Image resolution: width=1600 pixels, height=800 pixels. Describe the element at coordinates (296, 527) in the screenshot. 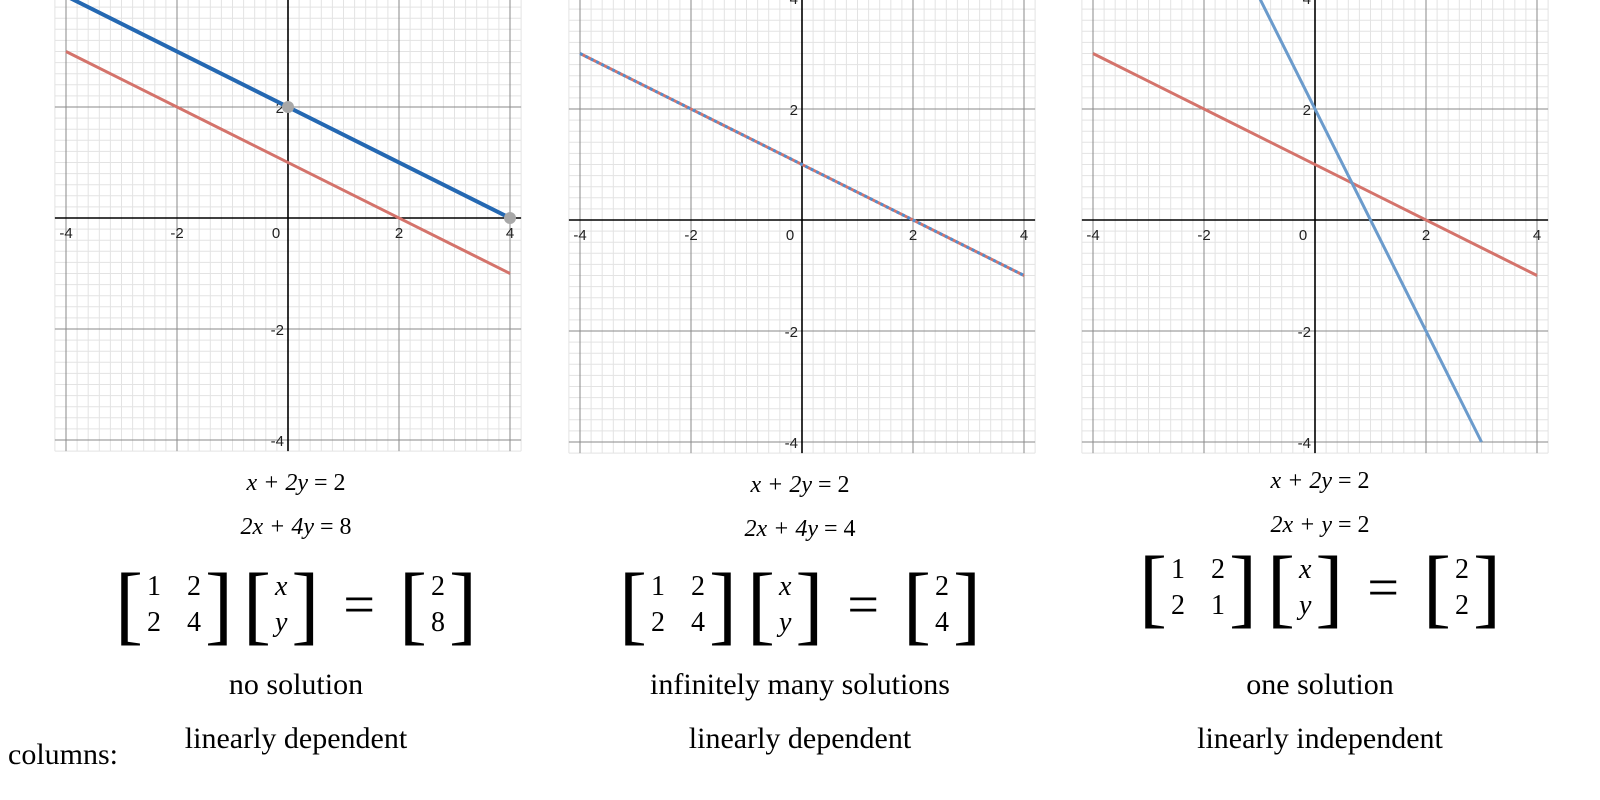

I see `equation-2: 2x + 4y = 8` at that location.